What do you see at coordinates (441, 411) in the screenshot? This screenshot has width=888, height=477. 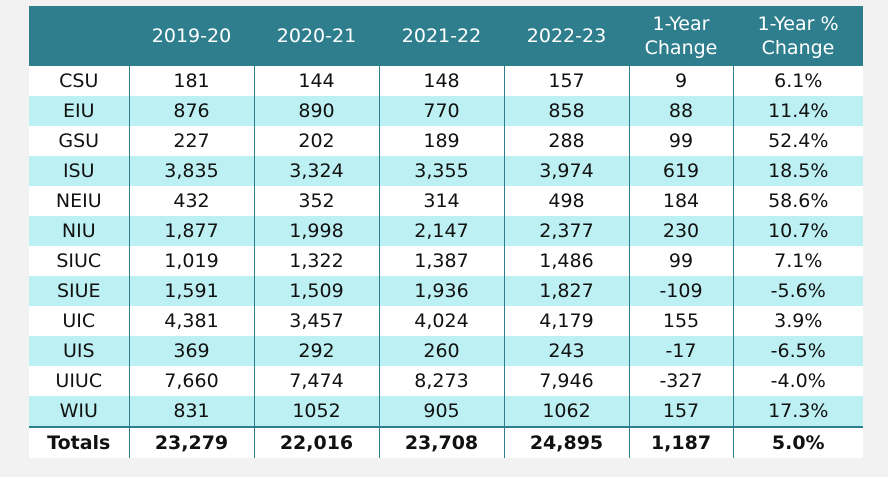 I see `cell-2021-22: 905` at bounding box center [441, 411].